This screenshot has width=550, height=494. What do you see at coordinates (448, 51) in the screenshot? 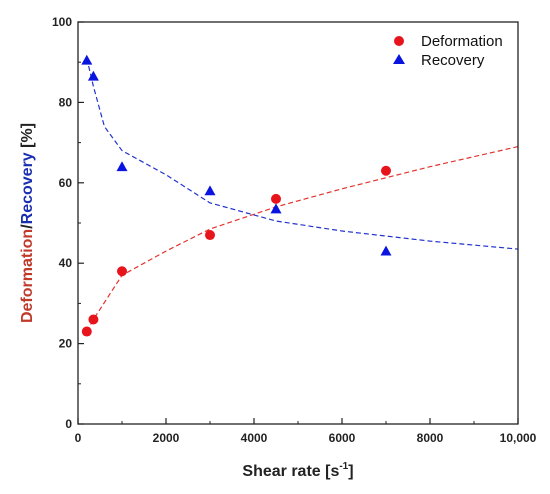
I see `legend: Deformation Recovery` at bounding box center [448, 51].